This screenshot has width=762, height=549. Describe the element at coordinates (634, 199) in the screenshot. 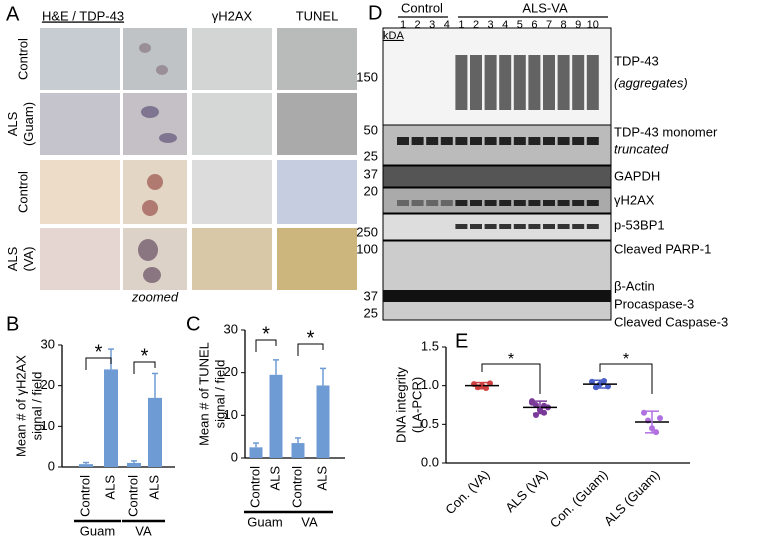

I see `protein-label: γH2AX` at that location.